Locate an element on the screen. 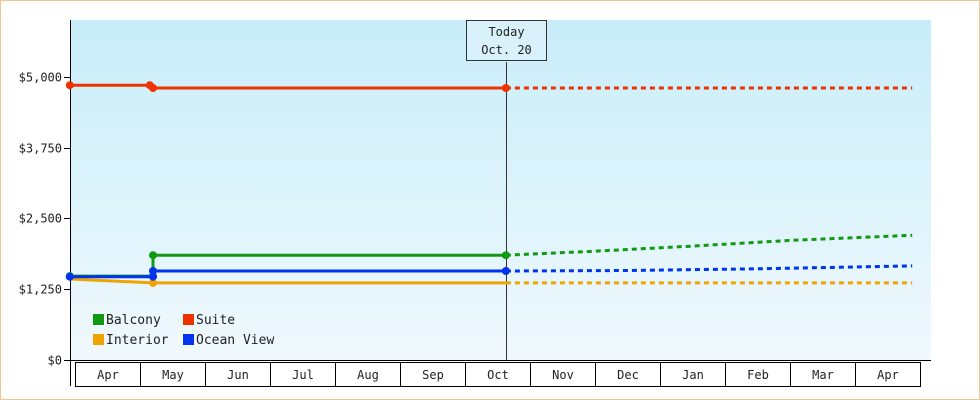 The image size is (980, 400). legend-swatch-balcony is located at coordinates (98, 319).